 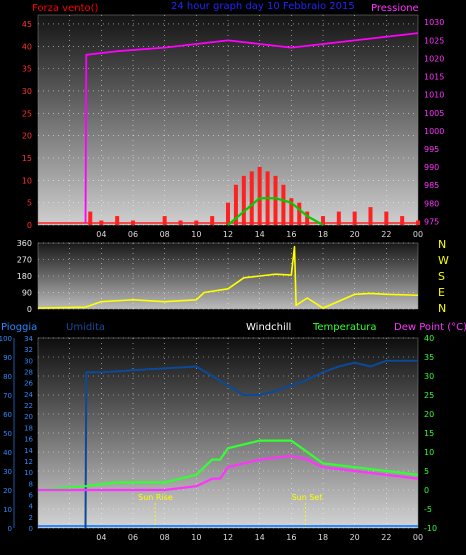 I want to click on rain-tick: 32, so click(x=28, y=350).